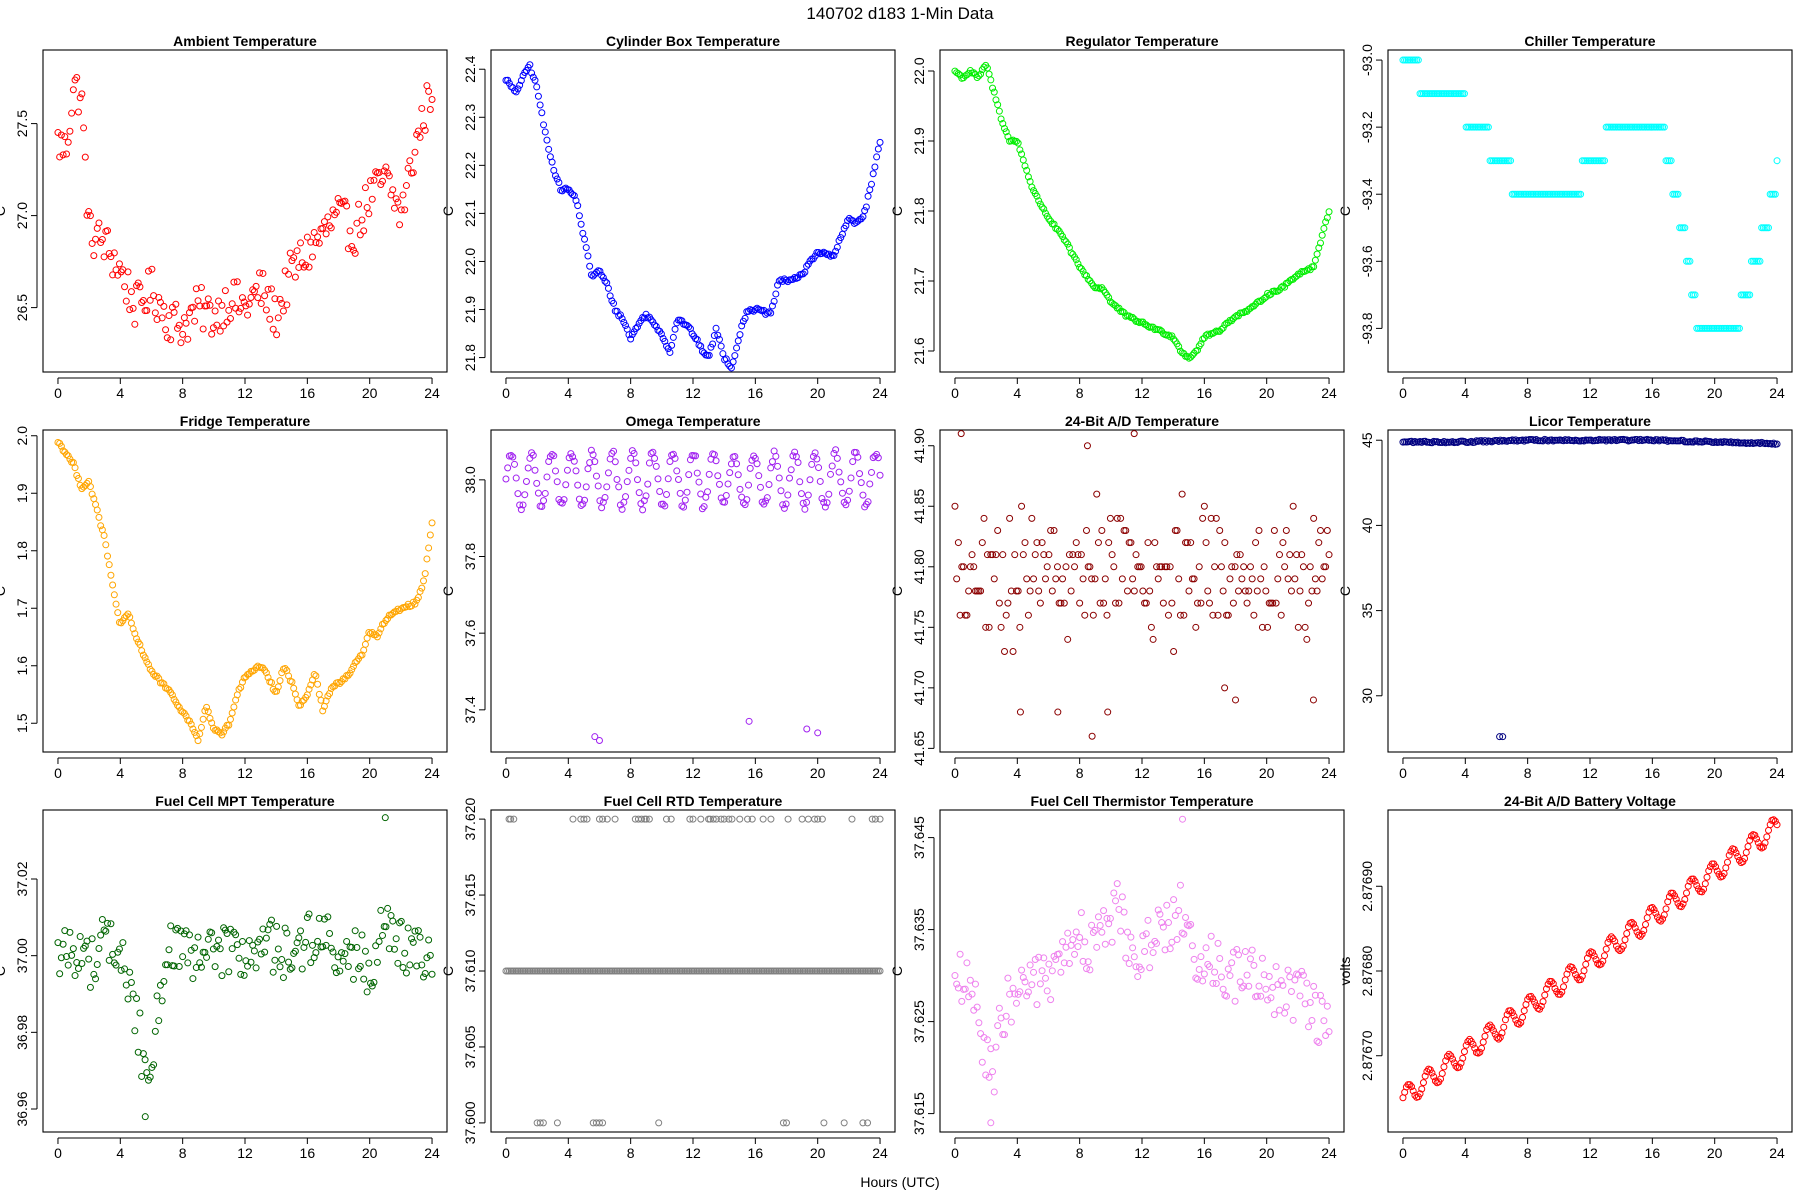  What do you see at coordinates (22, 1108) in the screenshot?
I see `y-tick-label: 36.96` at bounding box center [22, 1108].